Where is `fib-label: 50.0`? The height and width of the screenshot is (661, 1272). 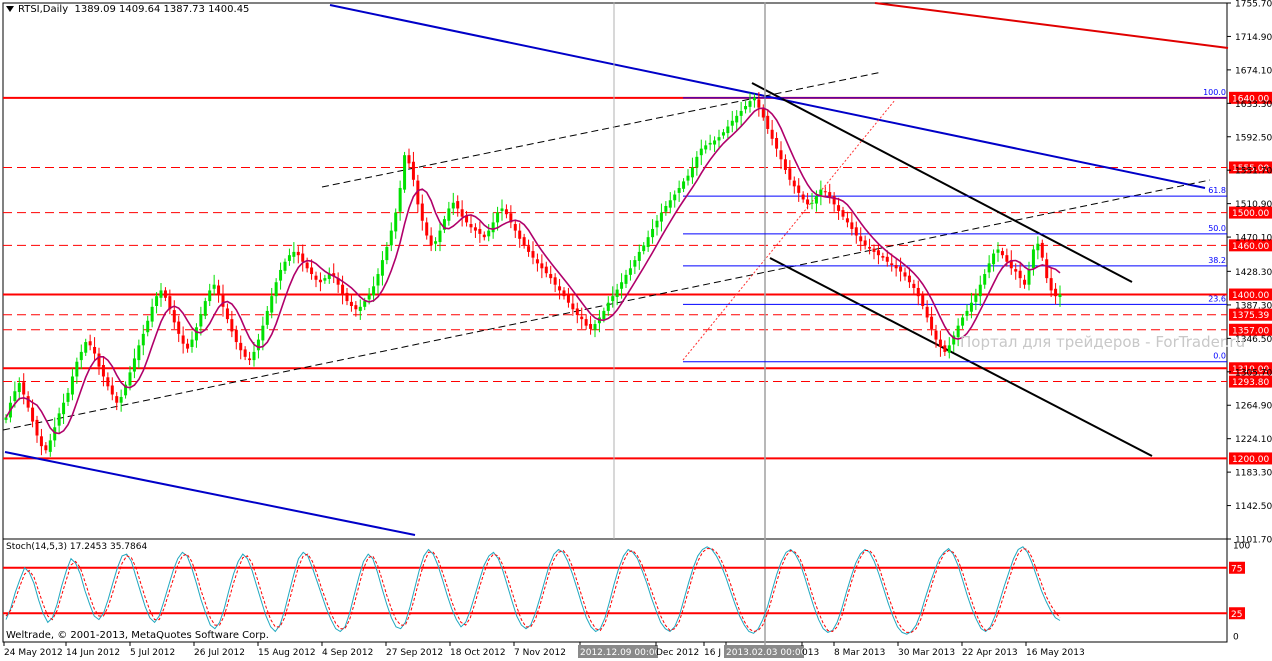
fib-label: 50.0 is located at coordinates (1217, 228).